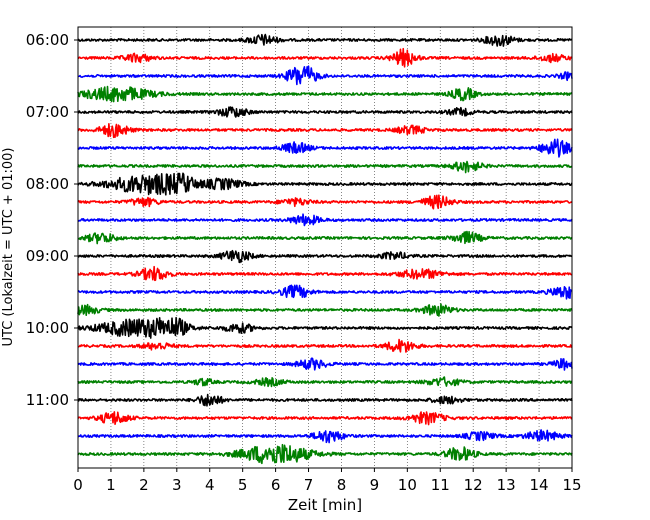  I want to click on x-tick-label: 12, so click(473, 485).